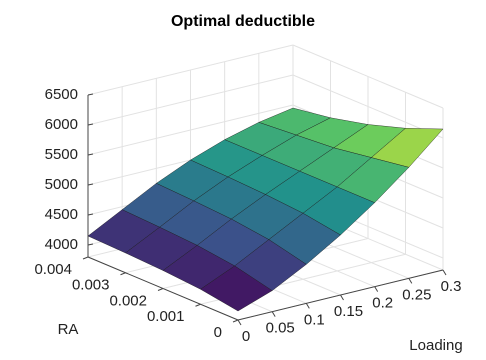 The height and width of the screenshot is (360, 486). Describe the element at coordinates (246, 336) in the screenshot. I see `x-tick-label: 0` at that location.